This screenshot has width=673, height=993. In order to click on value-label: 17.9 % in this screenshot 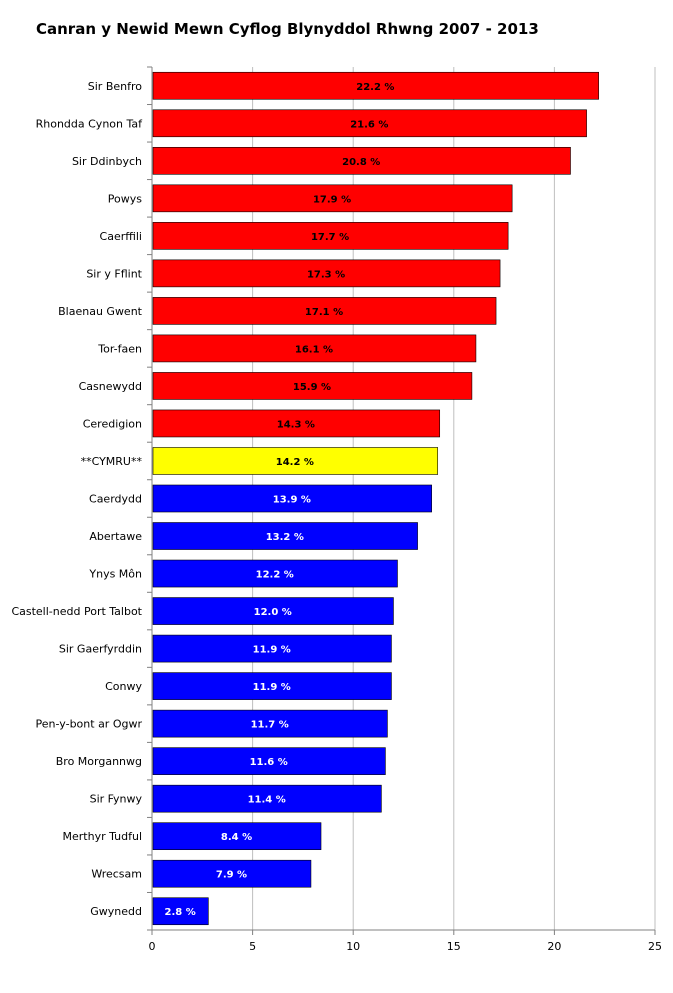, I will do `click(332, 199)`.